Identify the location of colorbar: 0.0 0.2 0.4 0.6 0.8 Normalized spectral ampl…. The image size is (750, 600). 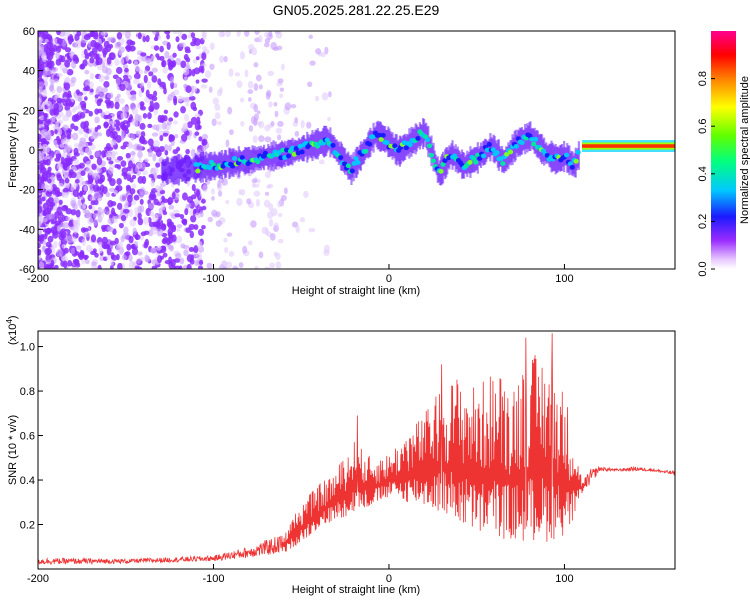
(723, 154).